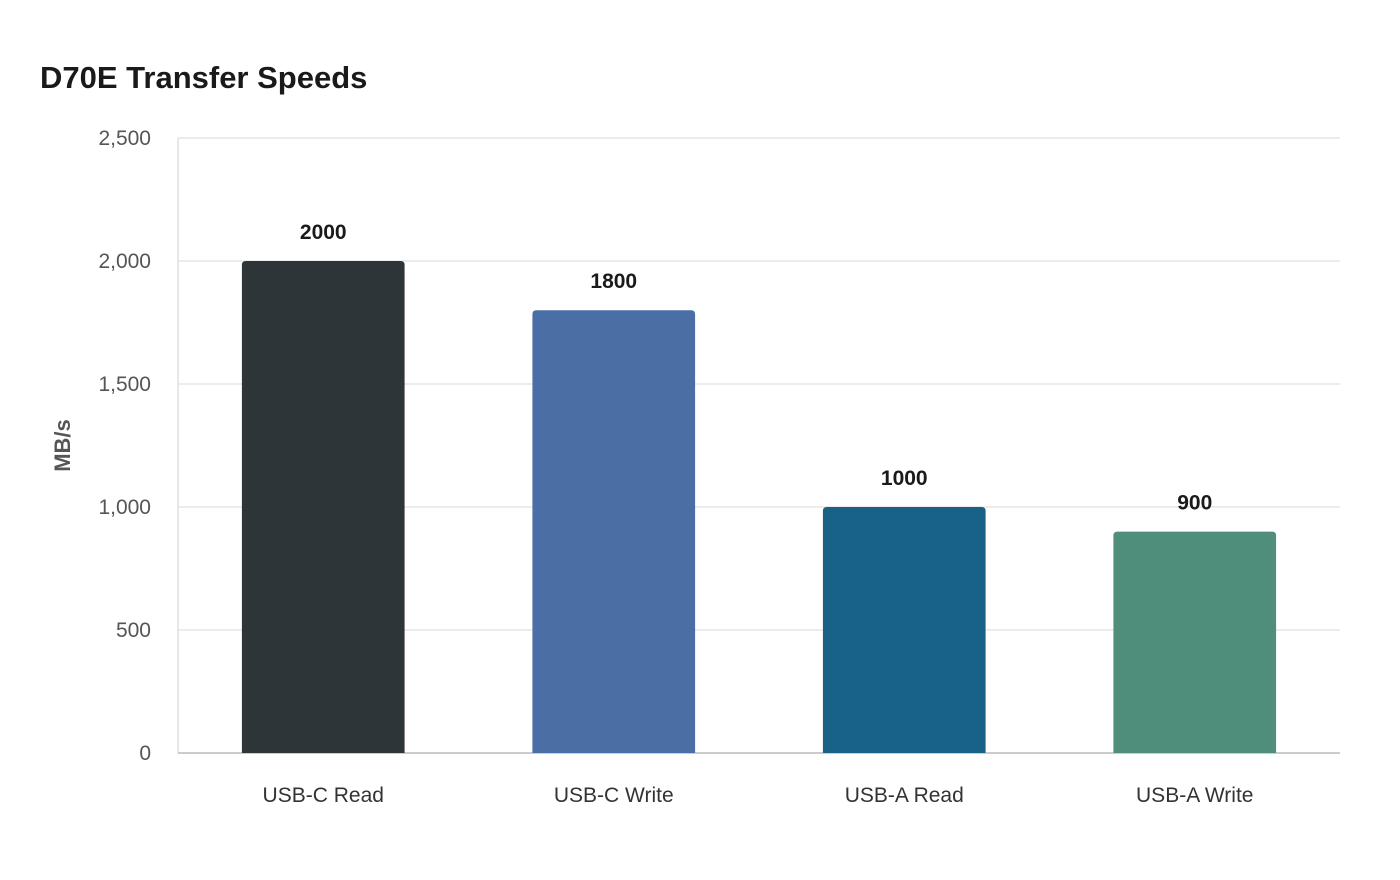  What do you see at coordinates (904, 795) in the screenshot?
I see `x-tick-label: USB-A Read` at bounding box center [904, 795].